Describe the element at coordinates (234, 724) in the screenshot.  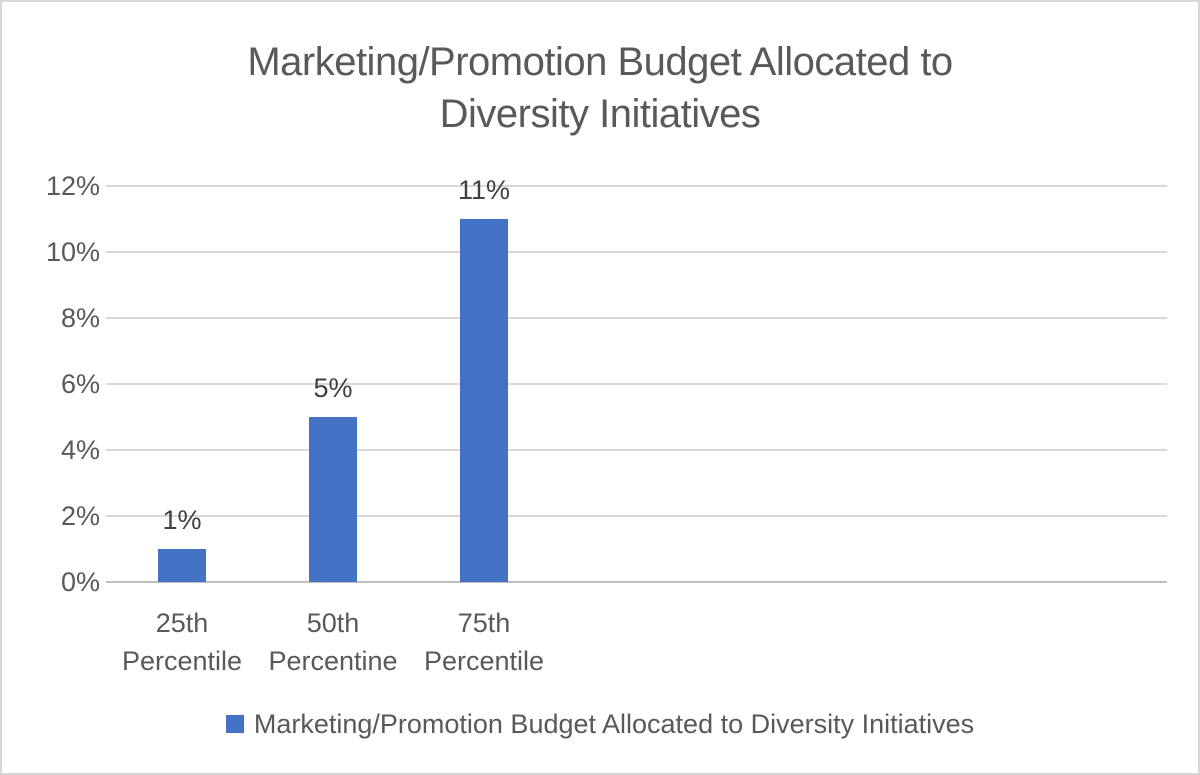
I see `legend-swatch-icon` at that location.